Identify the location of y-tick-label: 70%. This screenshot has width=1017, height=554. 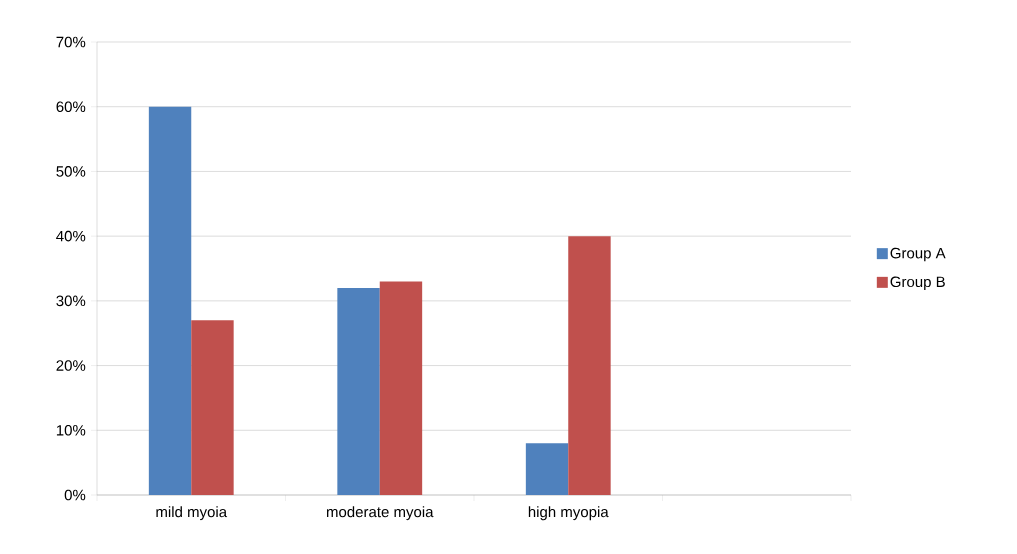
(71, 42).